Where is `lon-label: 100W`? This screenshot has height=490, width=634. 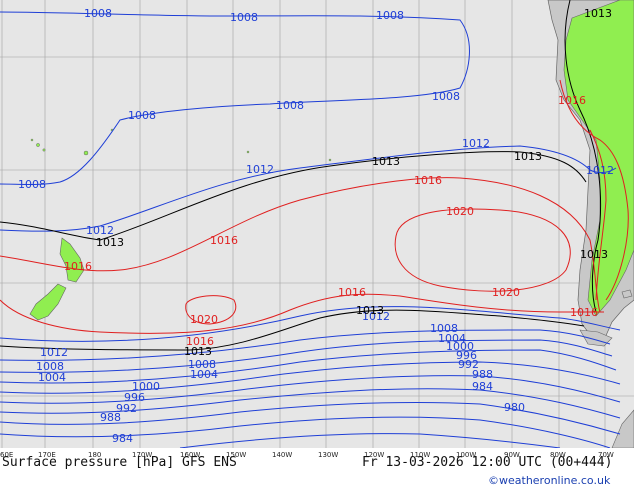 lon-label: 100W is located at coordinates (466, 455).